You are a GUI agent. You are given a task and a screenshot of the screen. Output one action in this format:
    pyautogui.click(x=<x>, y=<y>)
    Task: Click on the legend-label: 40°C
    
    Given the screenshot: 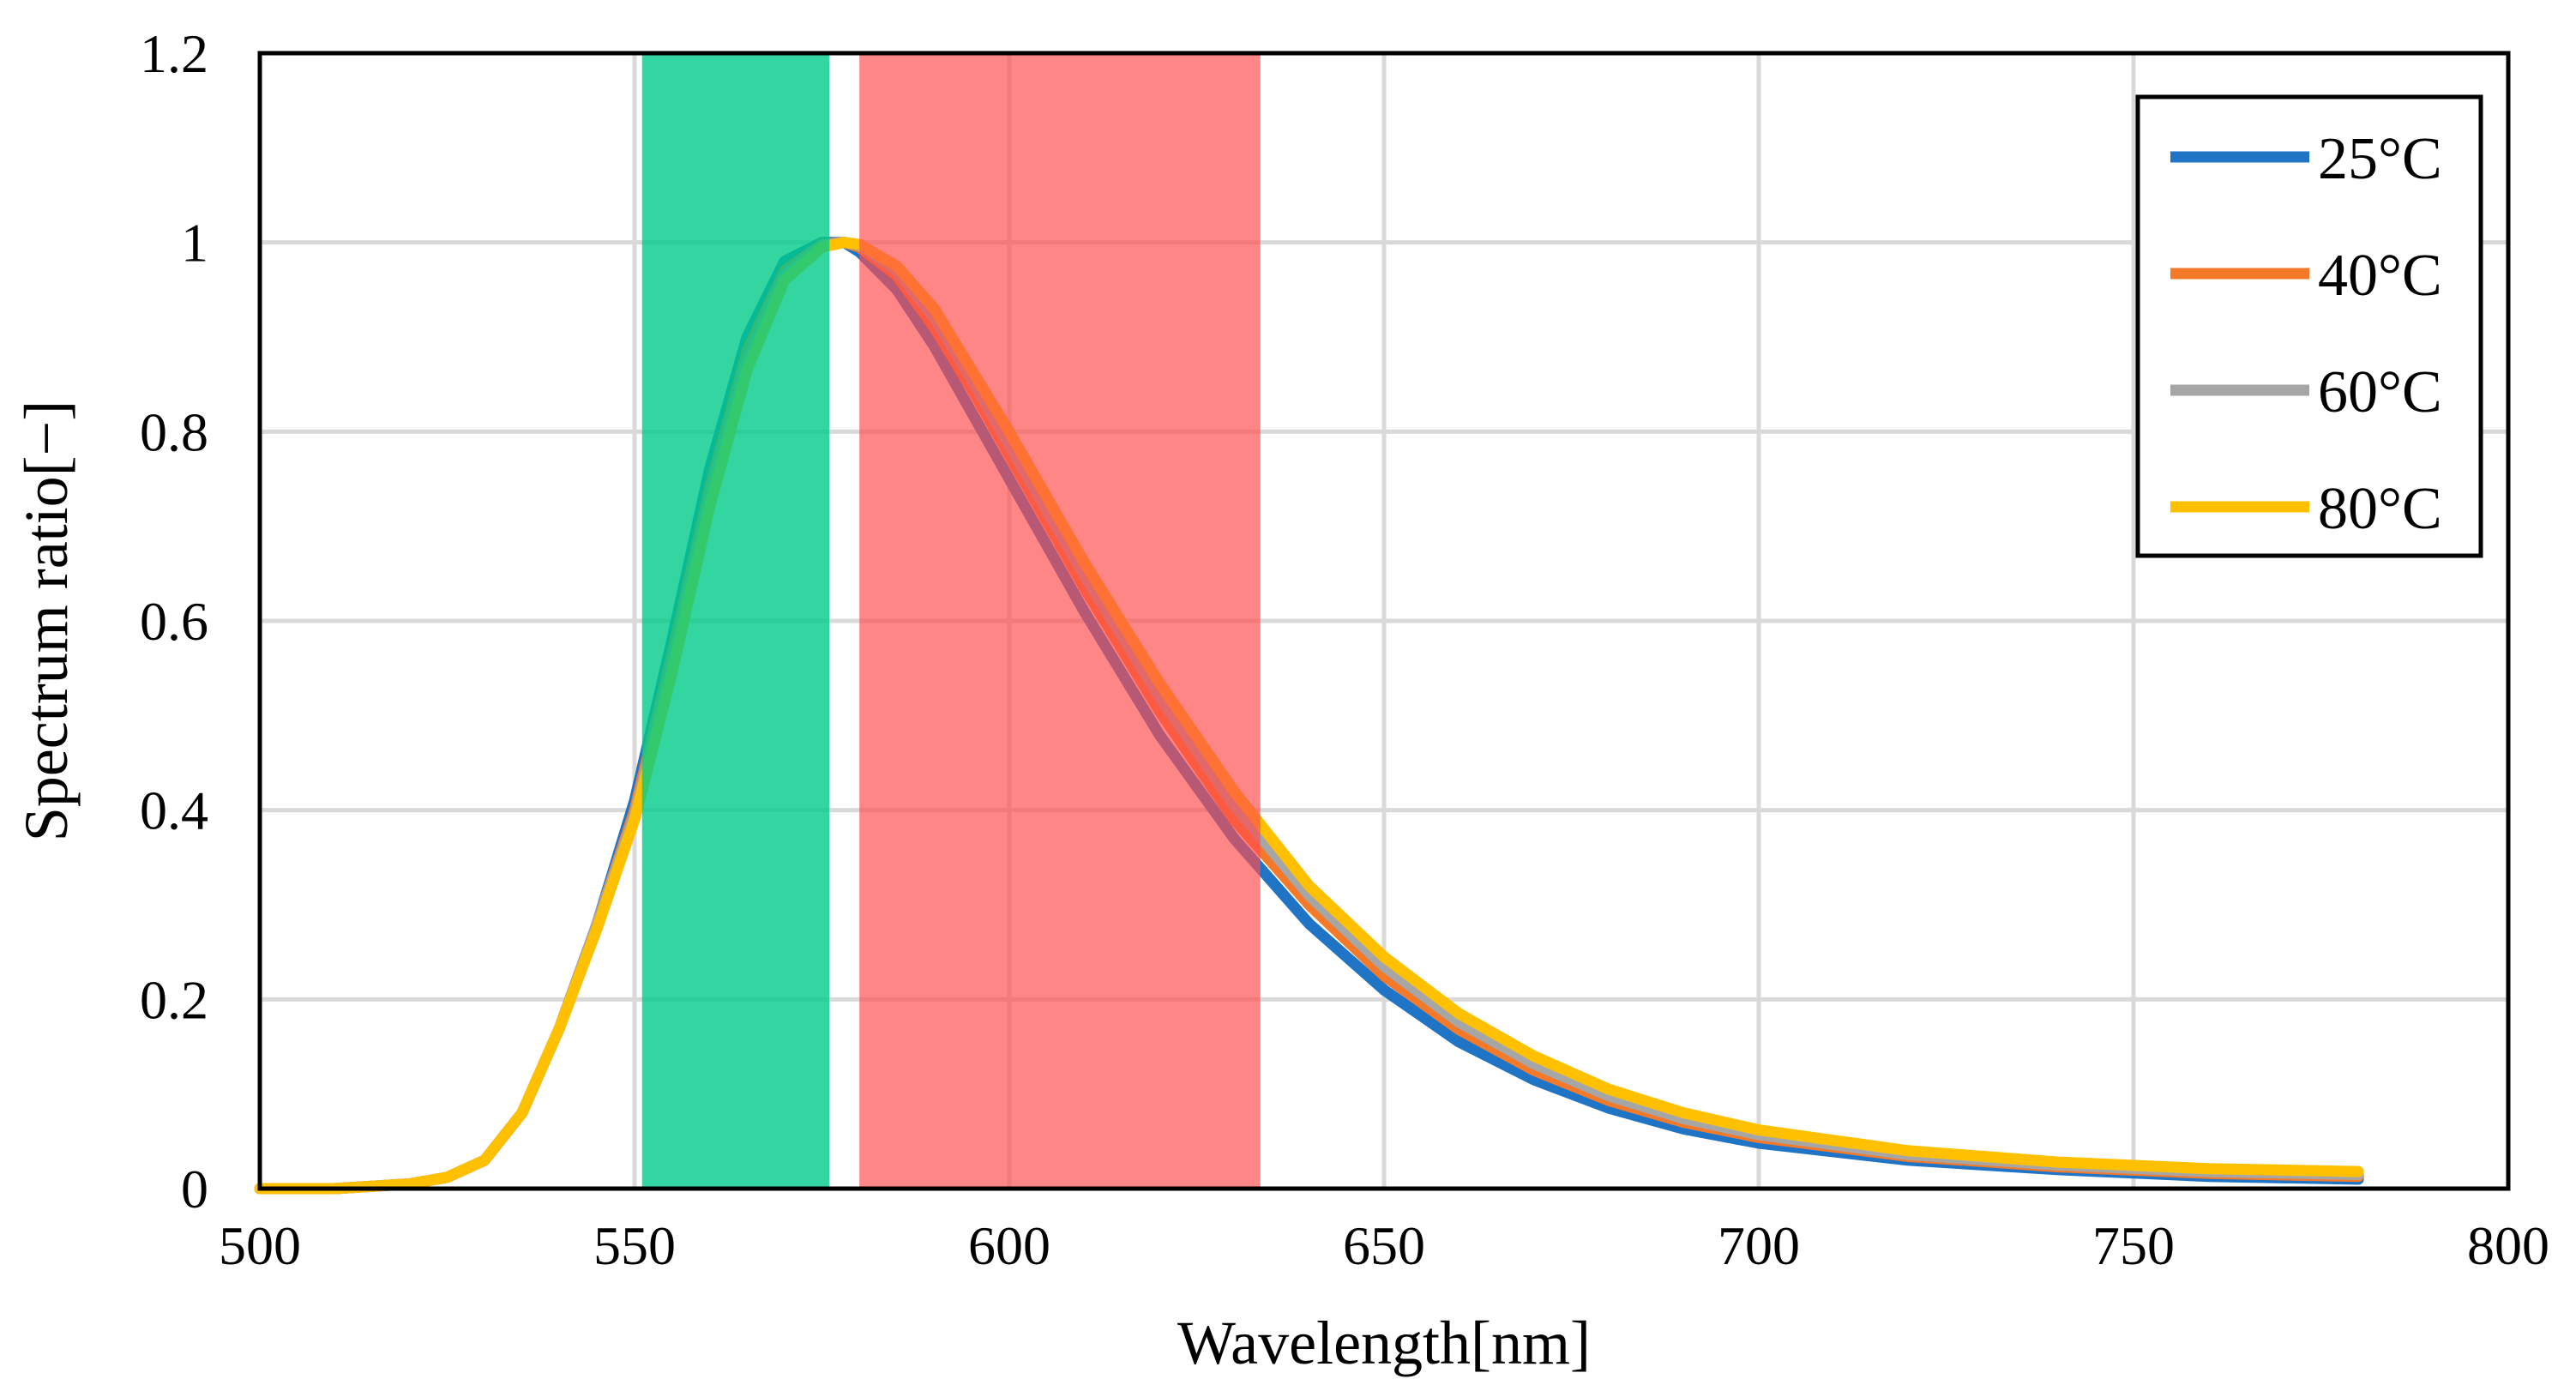 What is the action you would take?
    pyautogui.click(x=2380, y=276)
    